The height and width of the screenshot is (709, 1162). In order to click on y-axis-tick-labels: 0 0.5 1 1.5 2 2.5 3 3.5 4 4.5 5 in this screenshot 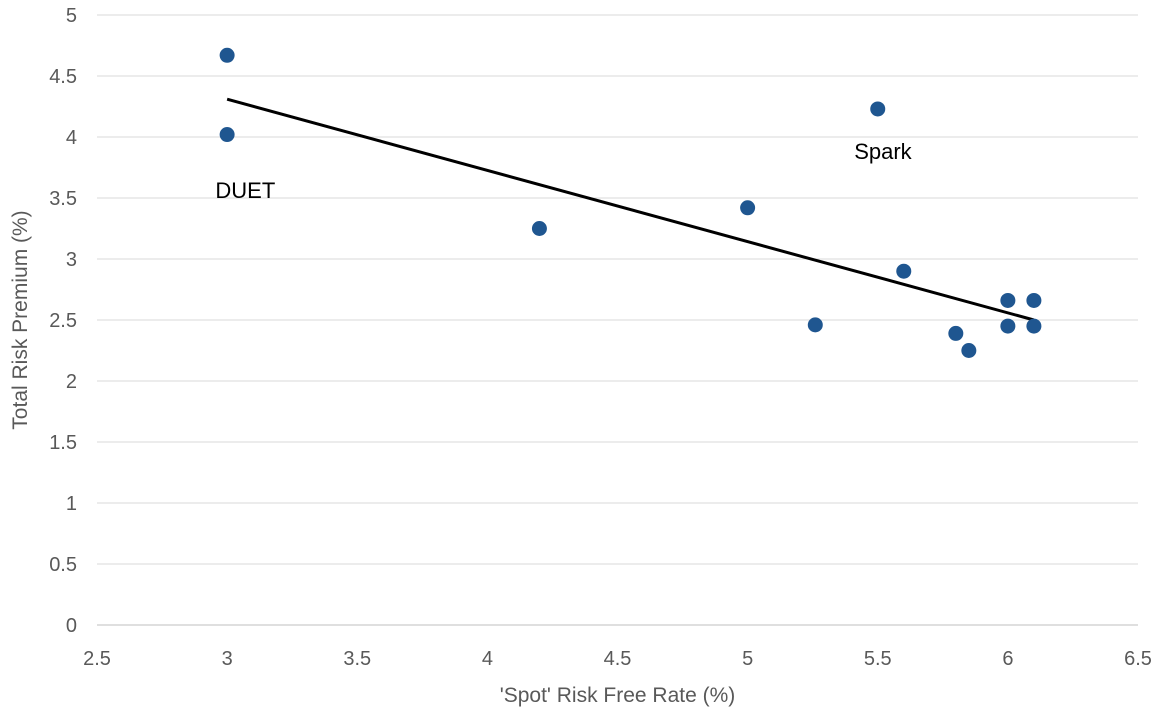, I will do `click(63, 321)`.